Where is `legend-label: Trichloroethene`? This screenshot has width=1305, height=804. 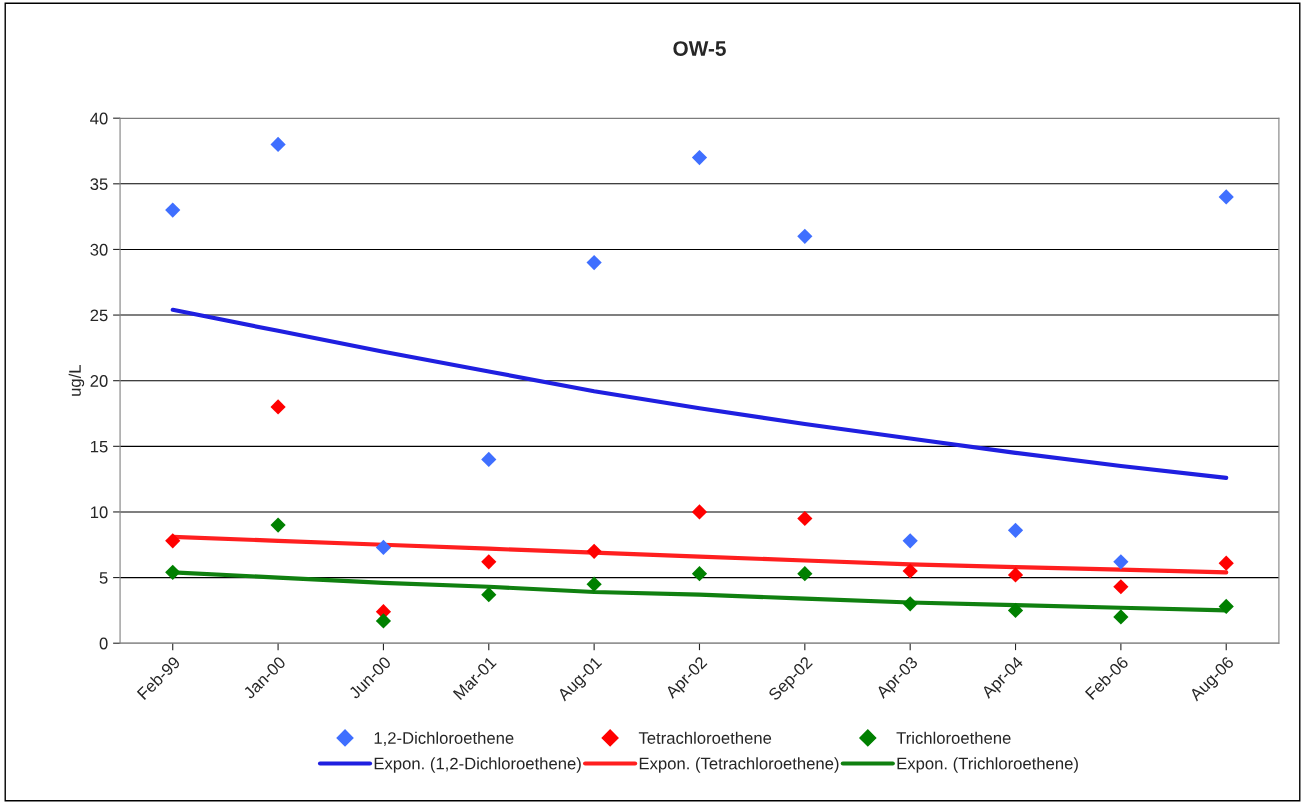 legend-label: Trichloroethene is located at coordinates (953, 737).